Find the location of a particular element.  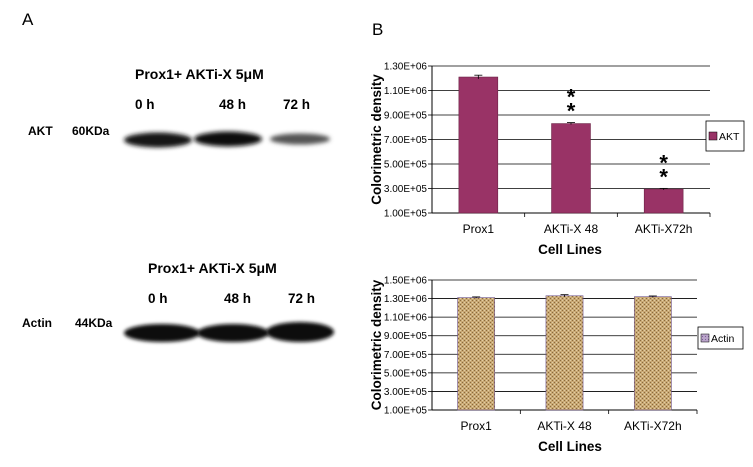

y-tick-label: 1.50E+06 is located at coordinates (406, 281).